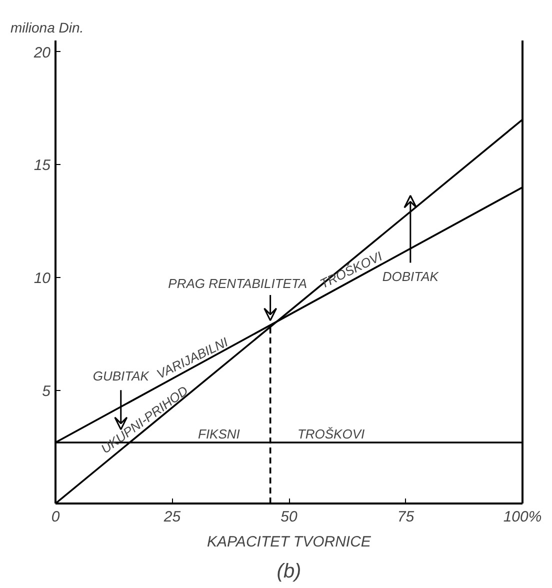 This screenshot has height=588, width=552. I want to click on annotation: FIKSNI, so click(219, 434).